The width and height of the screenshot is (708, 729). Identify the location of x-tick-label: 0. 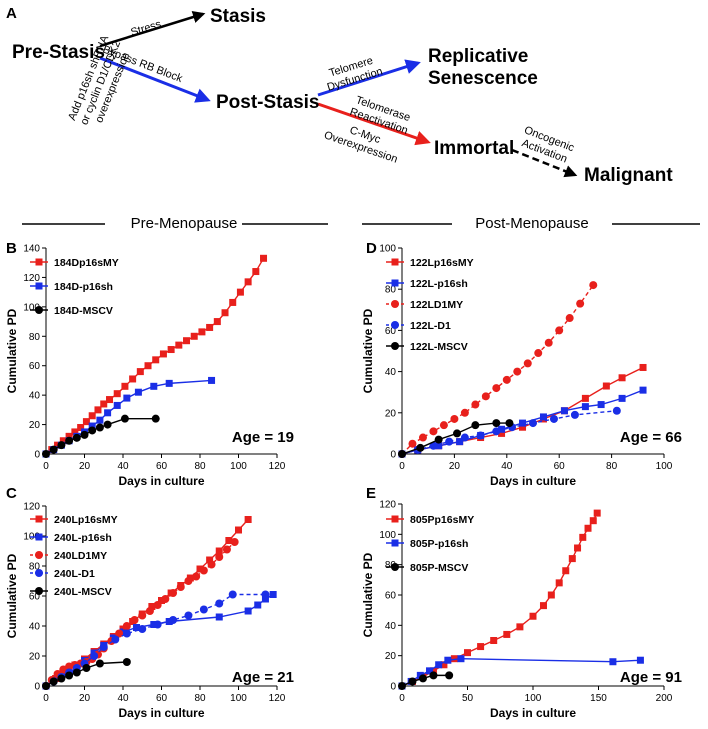
(402, 466).